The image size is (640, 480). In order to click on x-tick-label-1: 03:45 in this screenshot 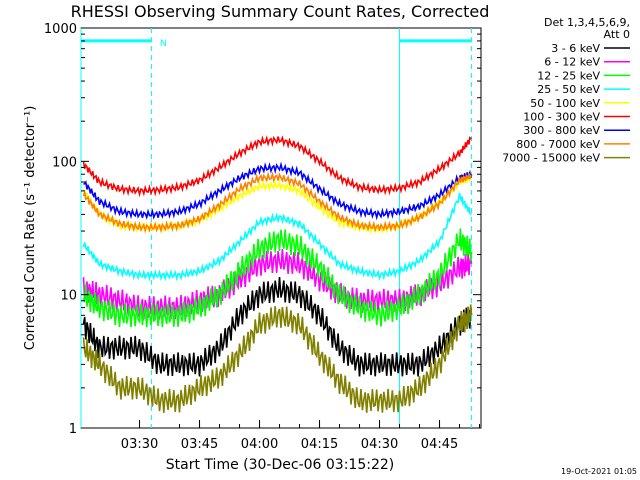, I will do `click(199, 444)`.